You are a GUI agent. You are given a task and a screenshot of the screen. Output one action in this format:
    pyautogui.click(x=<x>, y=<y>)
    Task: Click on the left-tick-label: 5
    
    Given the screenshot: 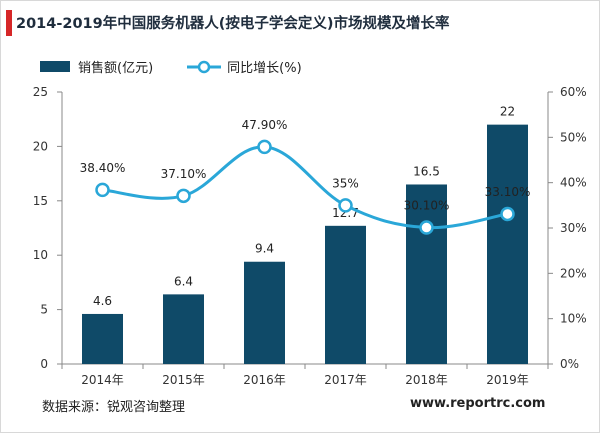 What is the action you would take?
    pyautogui.click(x=44, y=310)
    